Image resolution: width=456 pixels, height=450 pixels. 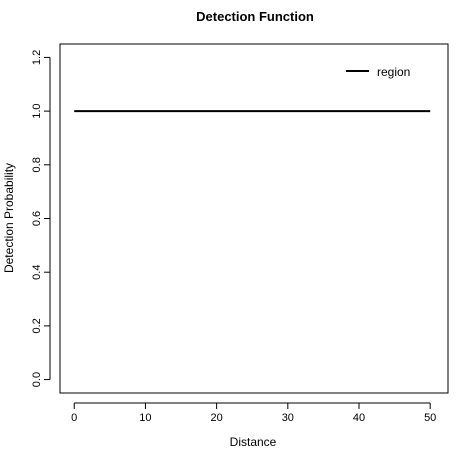 What do you see at coordinates (37, 57) in the screenshot?
I see `y-tick-label: 1.2` at bounding box center [37, 57].